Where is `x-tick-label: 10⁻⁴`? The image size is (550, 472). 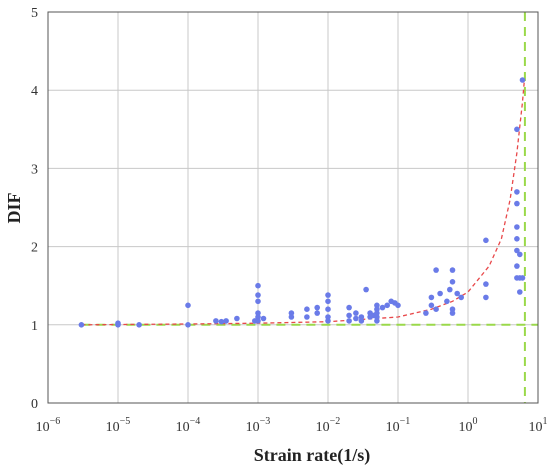
x-tick-label: 10⁻⁴ is located at coordinates (188, 425).